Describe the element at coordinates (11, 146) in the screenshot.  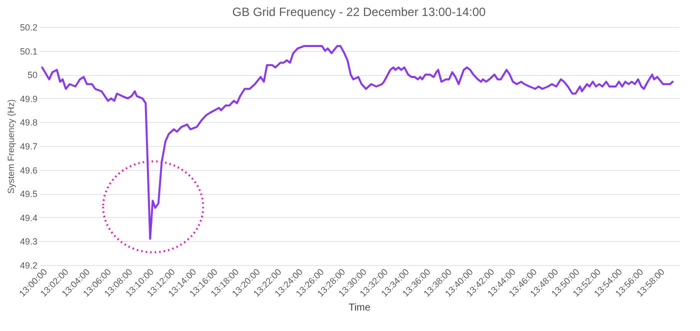
I see `y-axis-title: System Frequency (Hz)` at that location.